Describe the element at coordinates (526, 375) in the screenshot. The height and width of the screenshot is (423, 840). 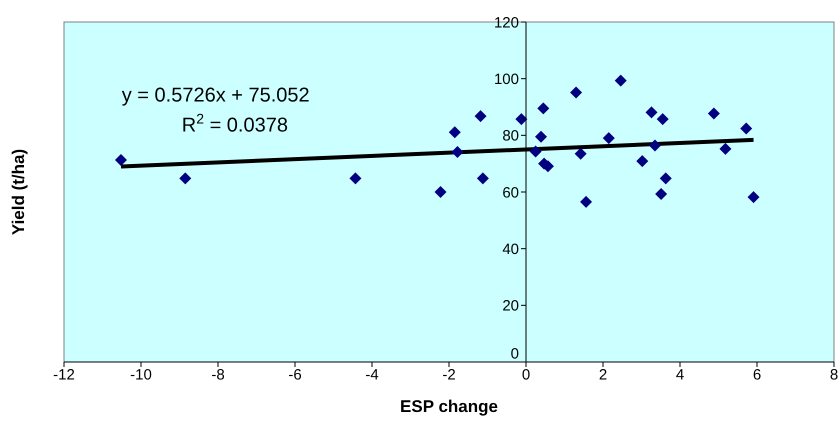
I see `x-tick-label: 0` at that location.